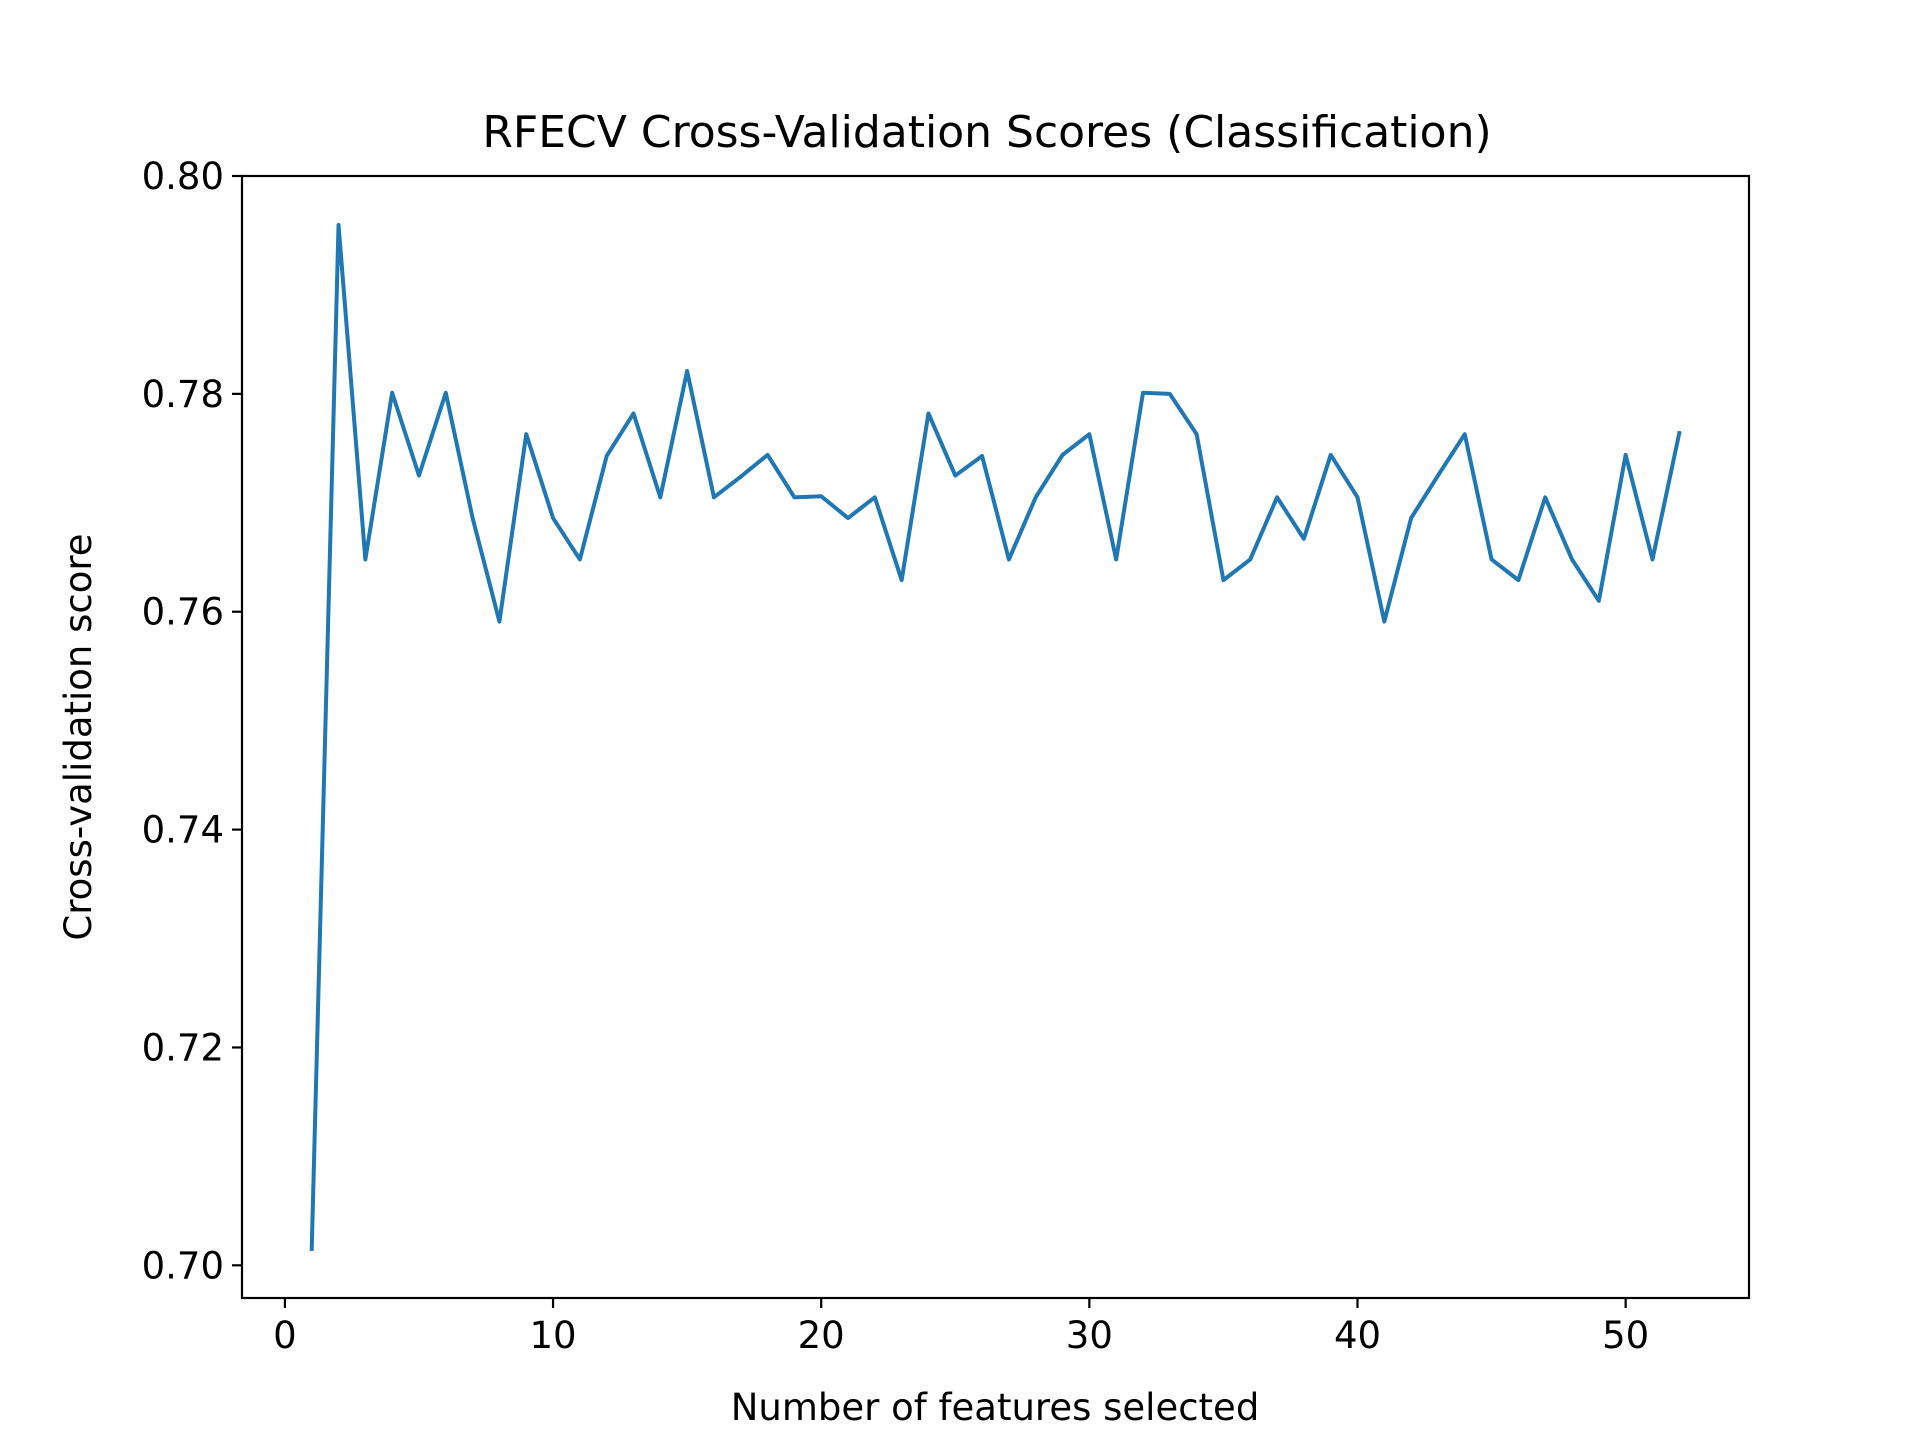 The height and width of the screenshot is (1440, 1920). Describe the element at coordinates (961, 1327) in the screenshot. I see `x-ticks: 0 10 20 30 40 50` at that location.